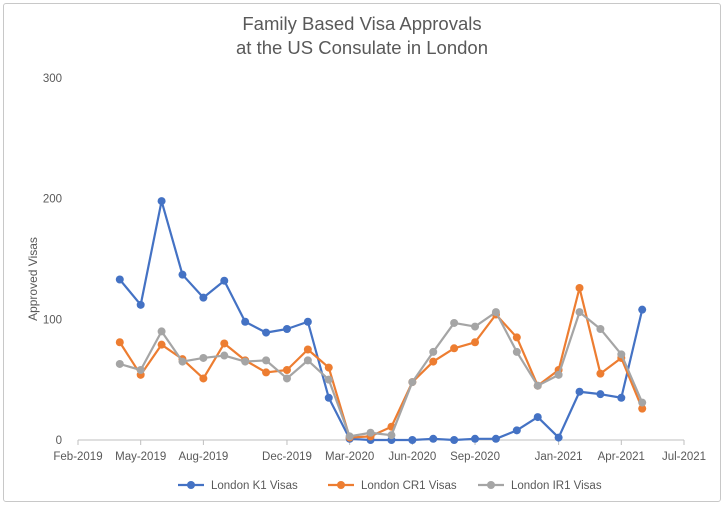 Image resolution: width=724 pixels, height=505 pixels. I want to click on legend-item: London CR1 Visas, so click(392, 486).